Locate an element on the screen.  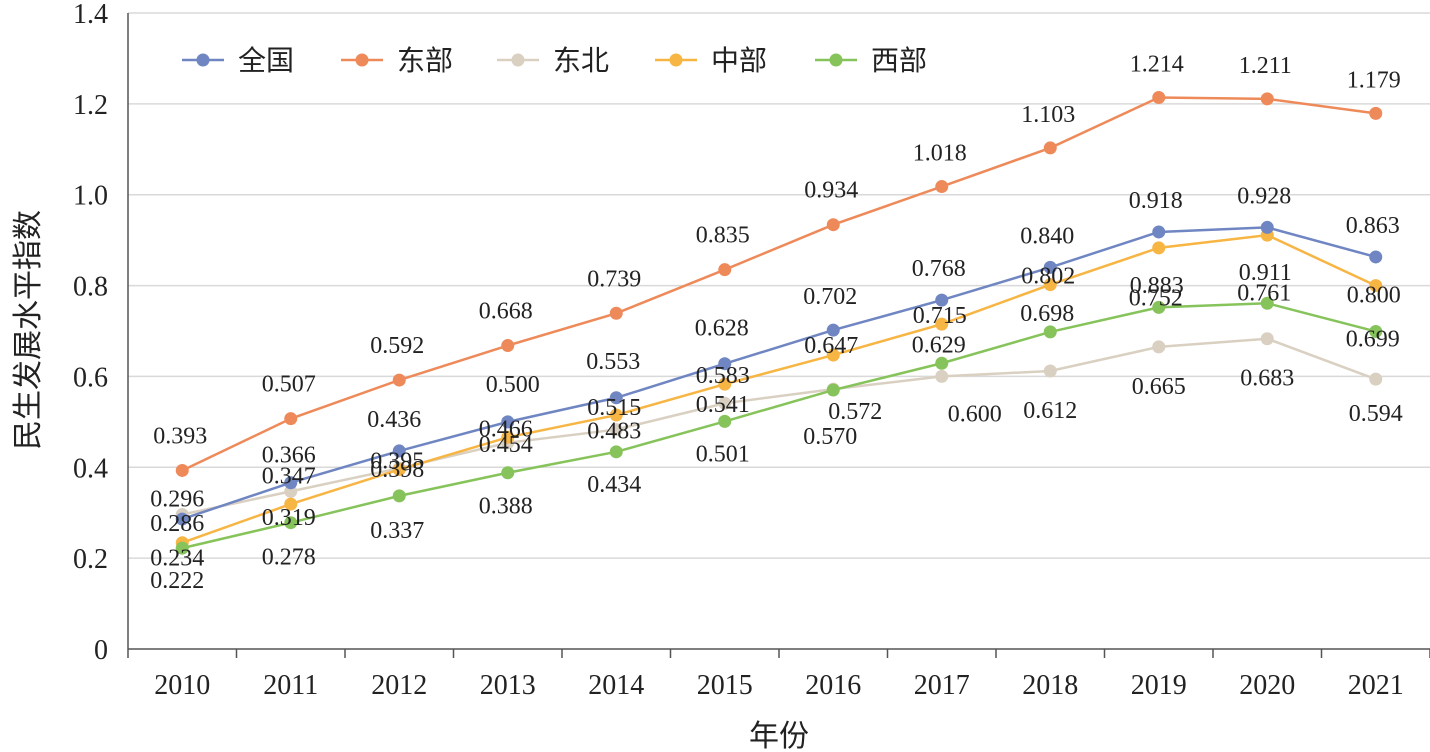
data-label: 0.319 is located at coordinates (289, 518).